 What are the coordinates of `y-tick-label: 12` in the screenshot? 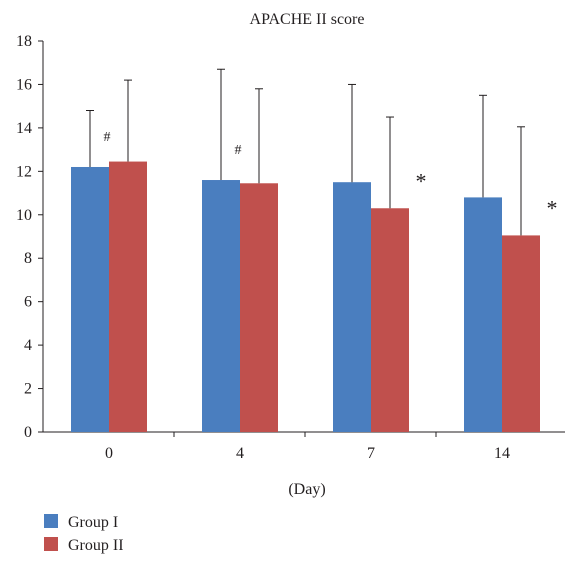 It's located at (24, 171).